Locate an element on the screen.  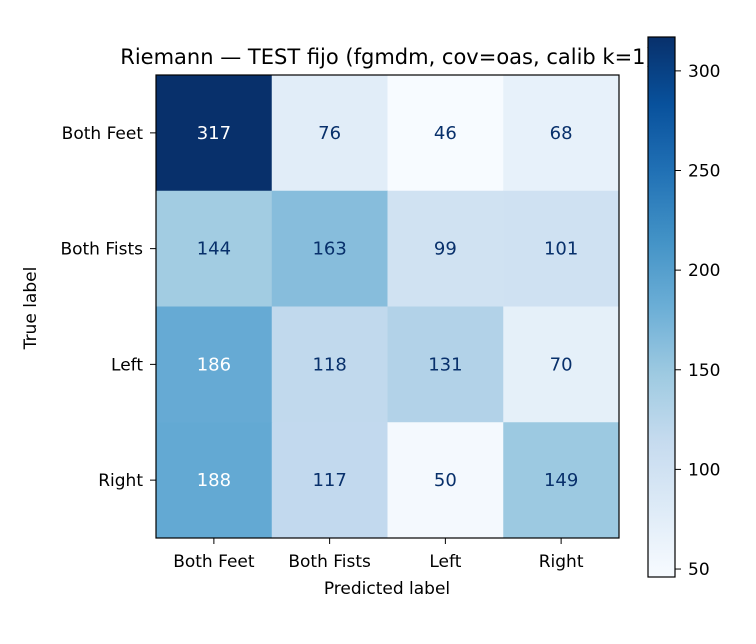
y-tick-label: Both Feet is located at coordinates (103, 134).